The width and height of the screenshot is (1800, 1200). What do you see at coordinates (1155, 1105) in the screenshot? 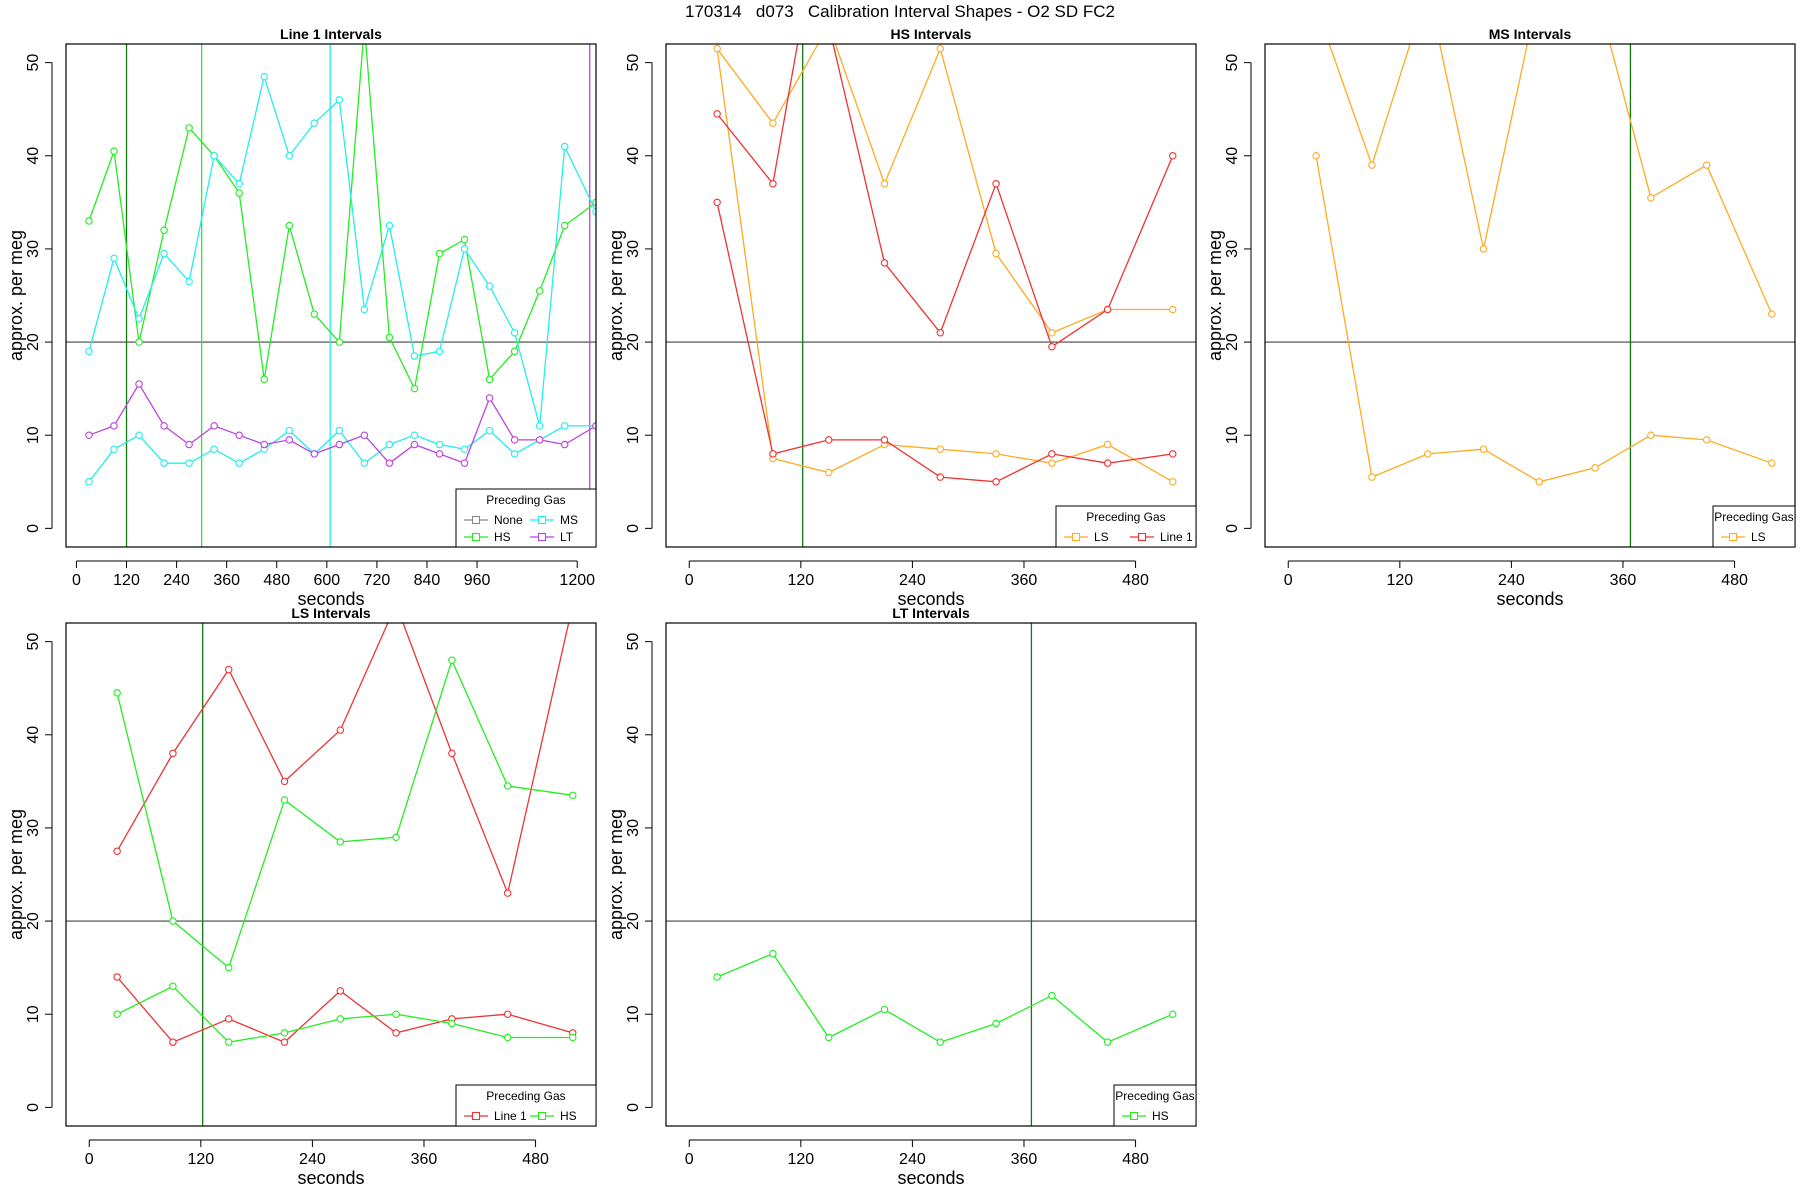
I see `legend-box` at bounding box center [1155, 1105].